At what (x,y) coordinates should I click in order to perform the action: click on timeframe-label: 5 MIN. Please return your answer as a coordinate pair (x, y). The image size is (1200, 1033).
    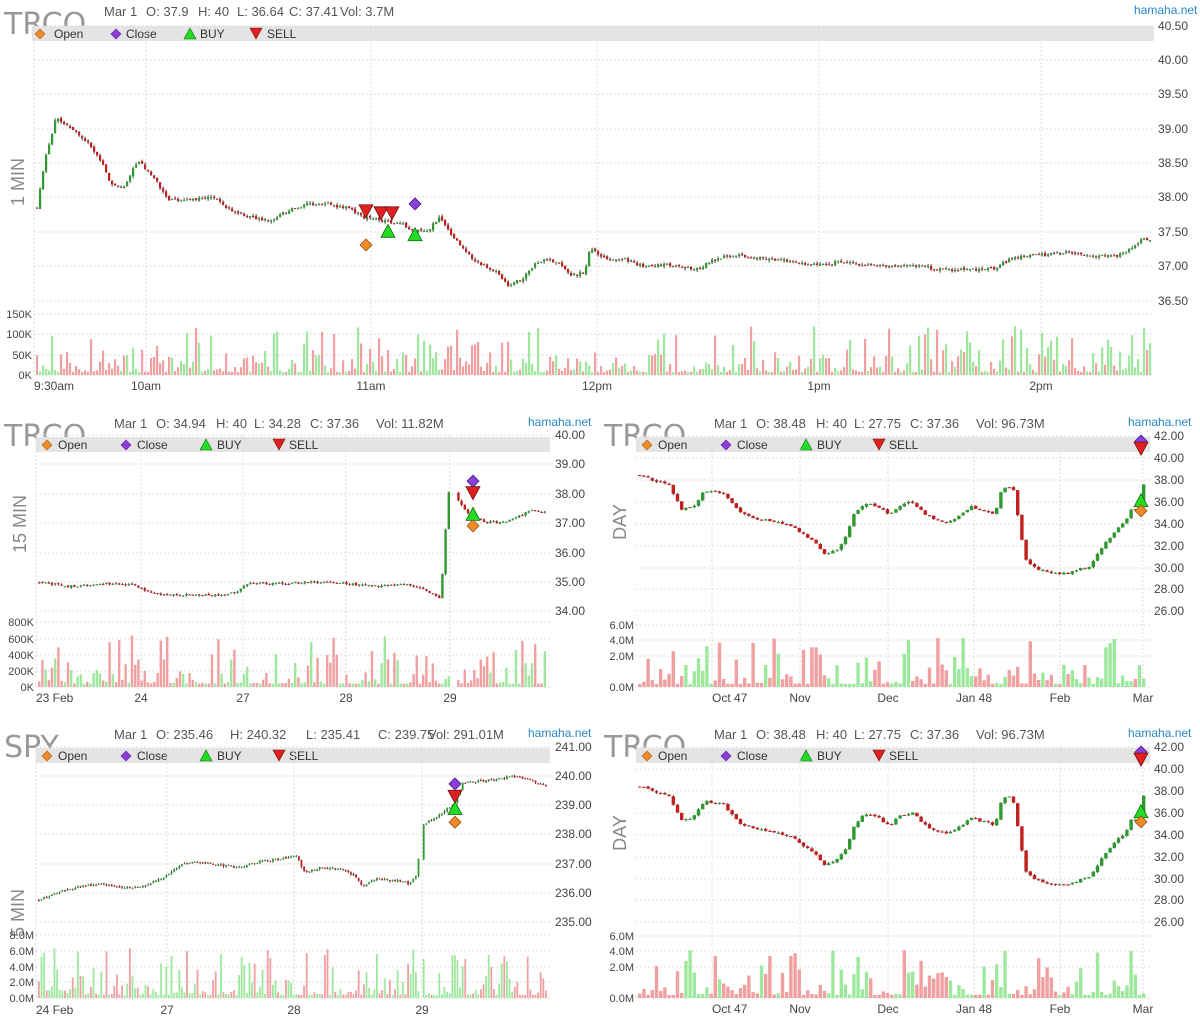
    Looking at the image, I should click on (18, 913).